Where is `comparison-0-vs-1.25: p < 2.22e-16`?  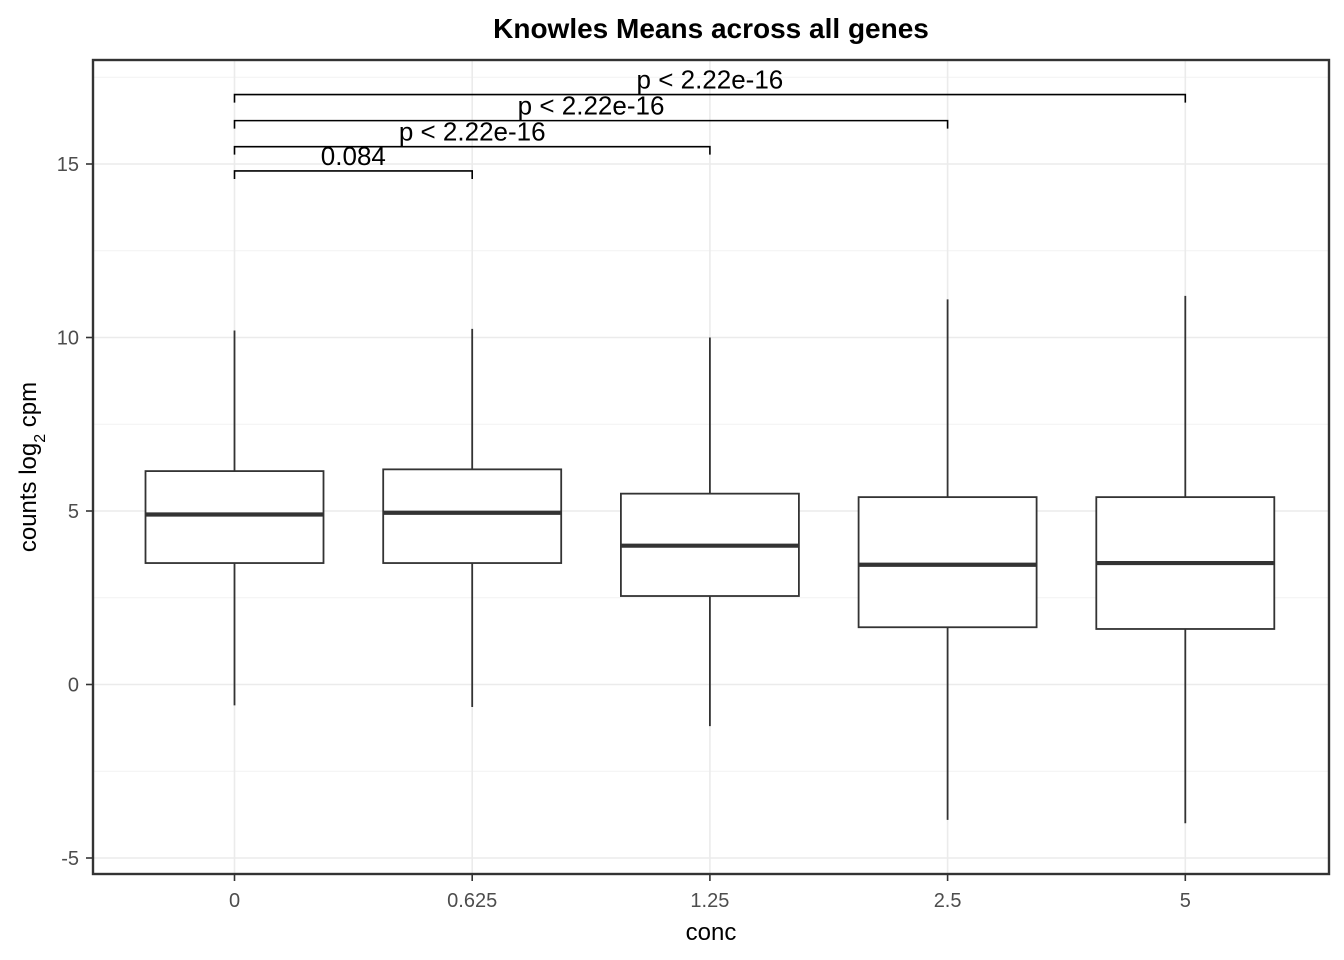
comparison-0-vs-1.25: p < 2.22e-16 is located at coordinates (472, 136).